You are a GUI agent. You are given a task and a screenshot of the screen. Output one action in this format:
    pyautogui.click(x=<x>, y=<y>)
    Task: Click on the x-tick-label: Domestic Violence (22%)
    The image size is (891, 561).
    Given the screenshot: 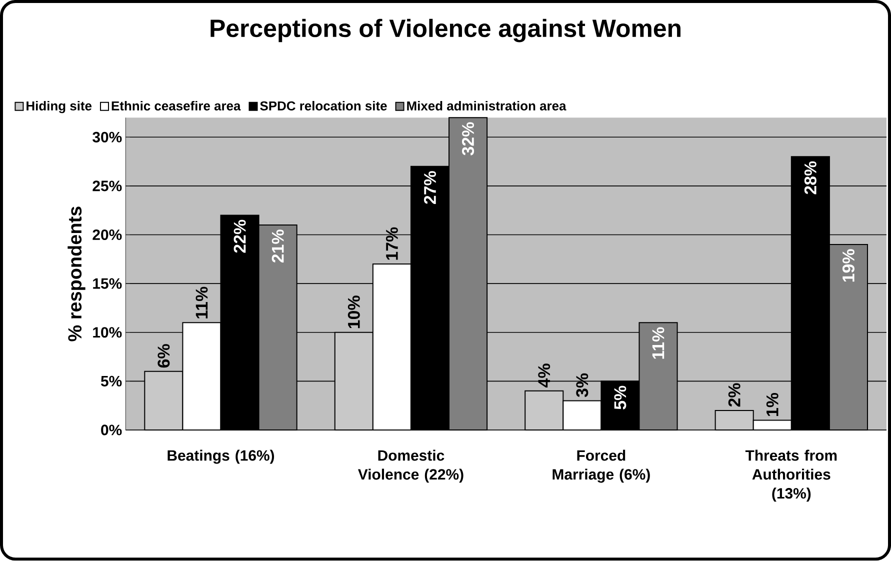 What is the action you would take?
    pyautogui.click(x=411, y=466)
    